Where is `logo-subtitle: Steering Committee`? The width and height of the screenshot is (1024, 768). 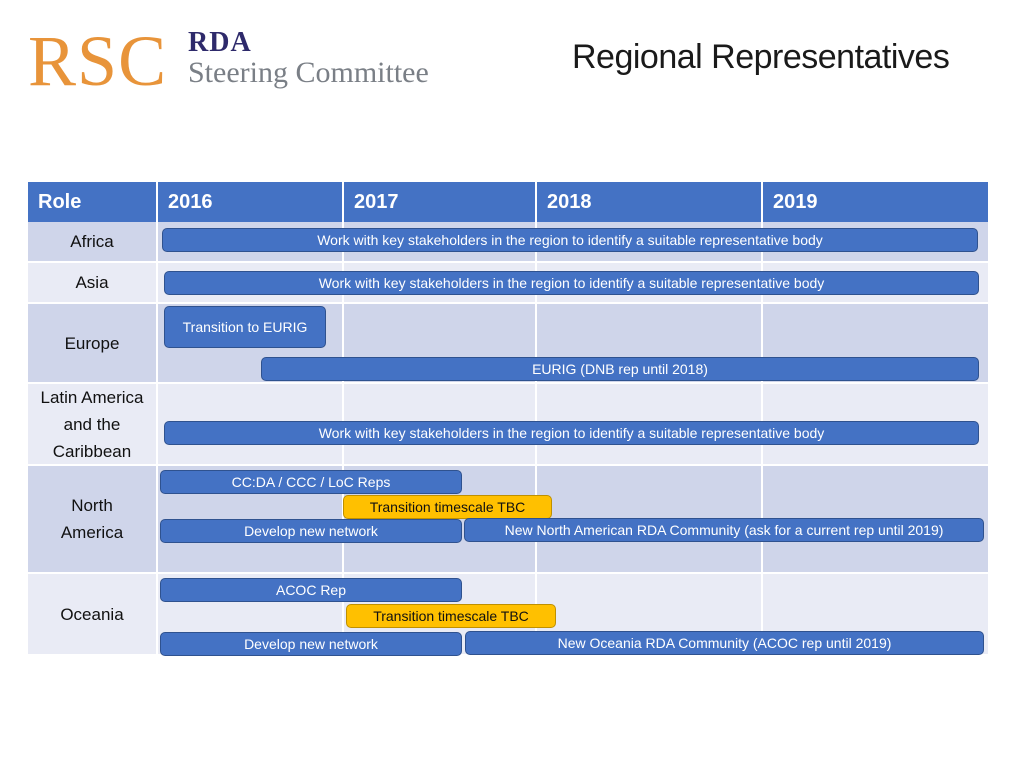 logo-subtitle: Steering Committee is located at coordinates (308, 72).